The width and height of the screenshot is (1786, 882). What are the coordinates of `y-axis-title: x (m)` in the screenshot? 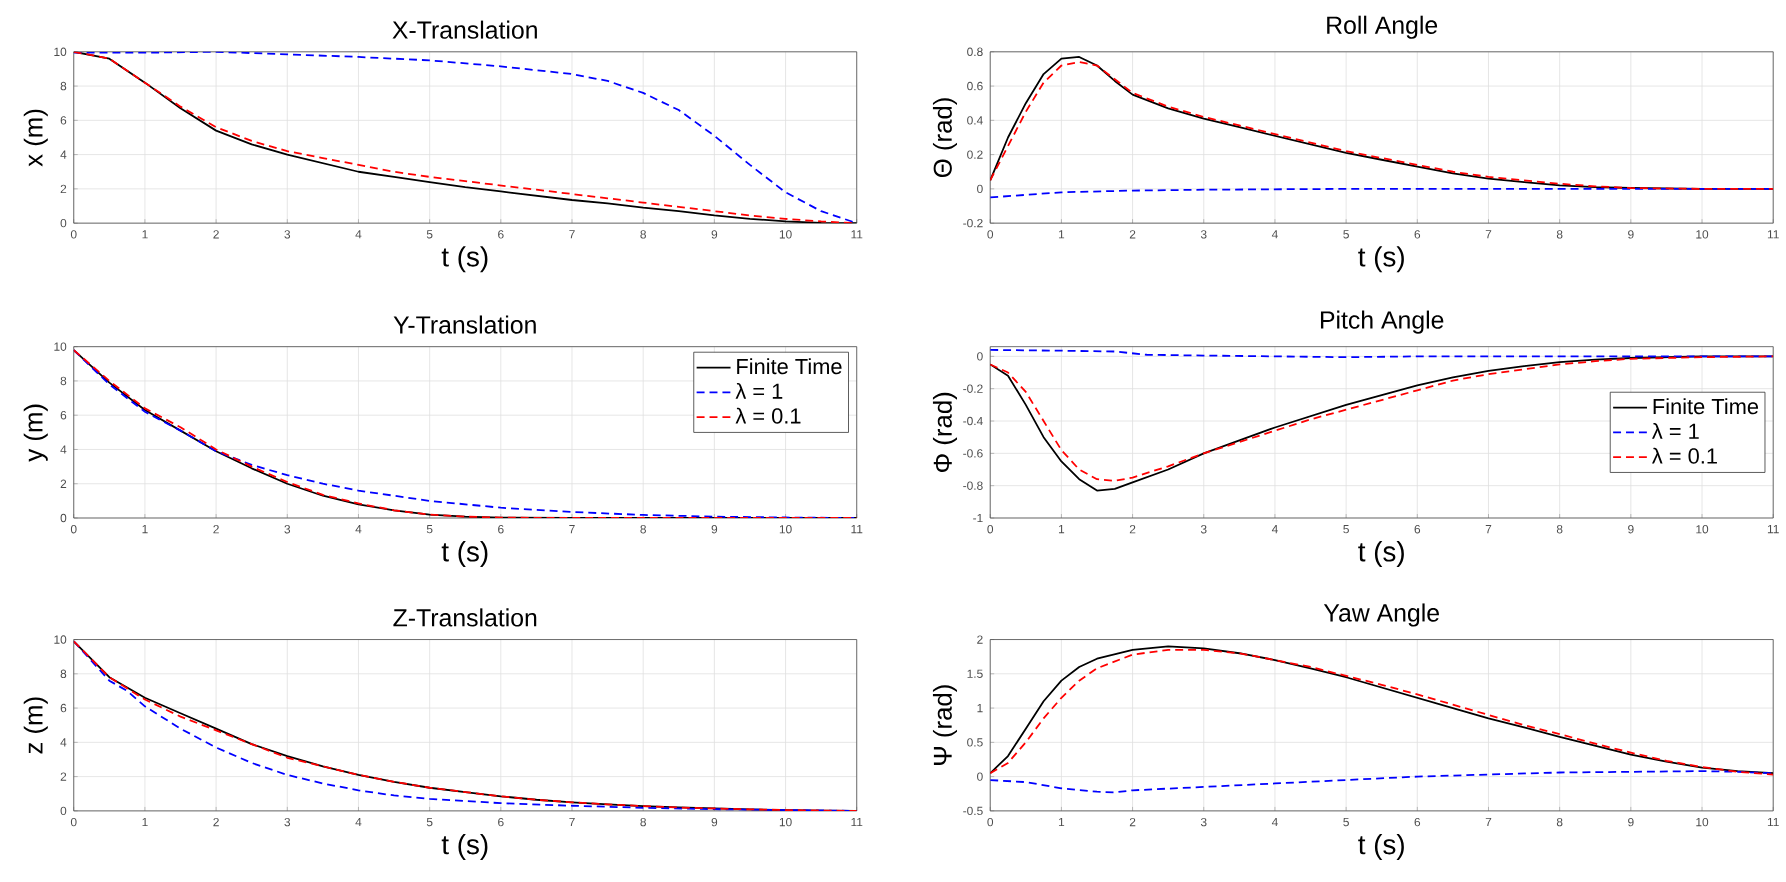 It's located at (35, 138).